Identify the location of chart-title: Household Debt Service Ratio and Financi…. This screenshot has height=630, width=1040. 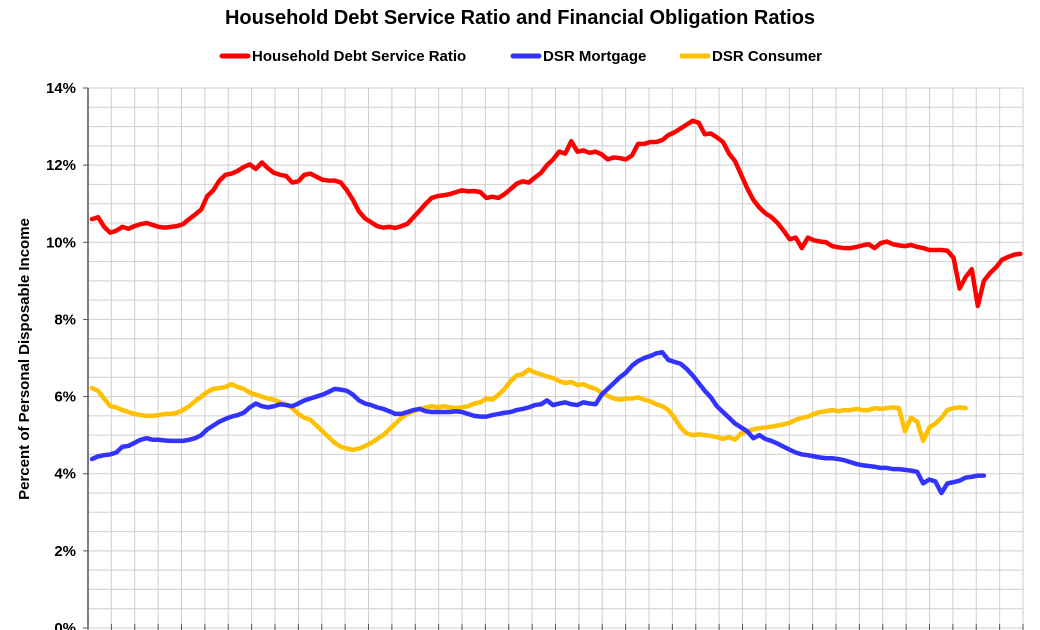
(520, 18).